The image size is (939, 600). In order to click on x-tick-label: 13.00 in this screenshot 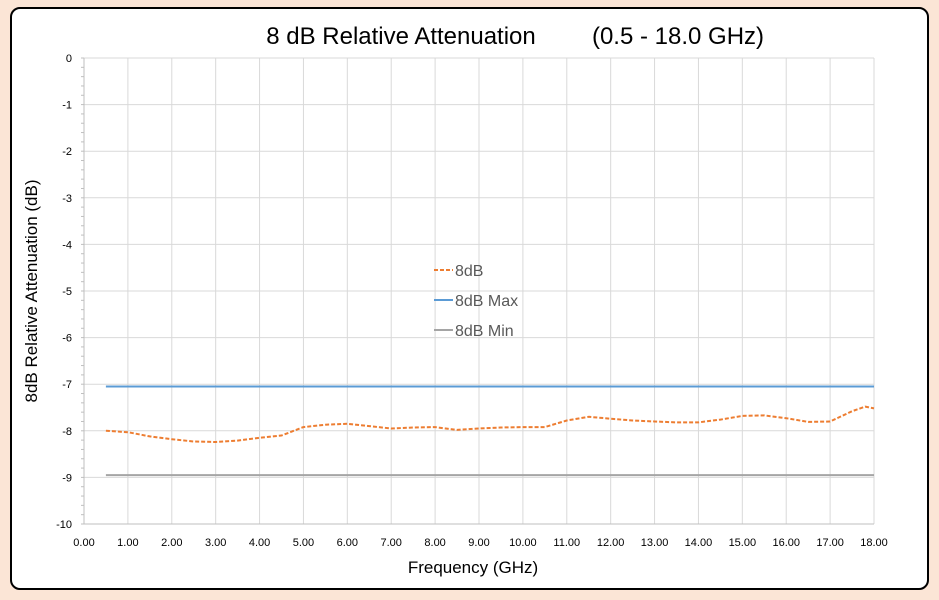, I will do `click(655, 543)`.